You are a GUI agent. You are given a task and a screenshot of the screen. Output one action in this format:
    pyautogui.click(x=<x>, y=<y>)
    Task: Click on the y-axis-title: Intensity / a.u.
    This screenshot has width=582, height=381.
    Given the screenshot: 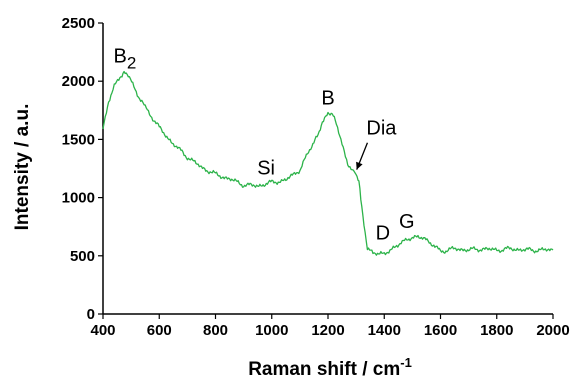 What is the action you would take?
    pyautogui.click(x=22, y=167)
    